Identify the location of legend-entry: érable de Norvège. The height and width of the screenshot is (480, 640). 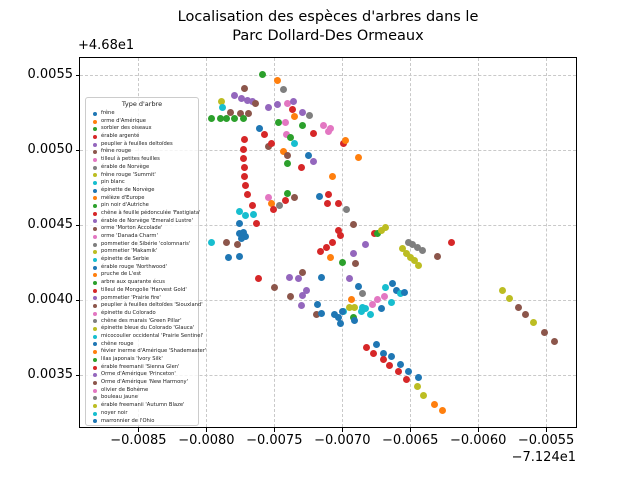
(142, 168).